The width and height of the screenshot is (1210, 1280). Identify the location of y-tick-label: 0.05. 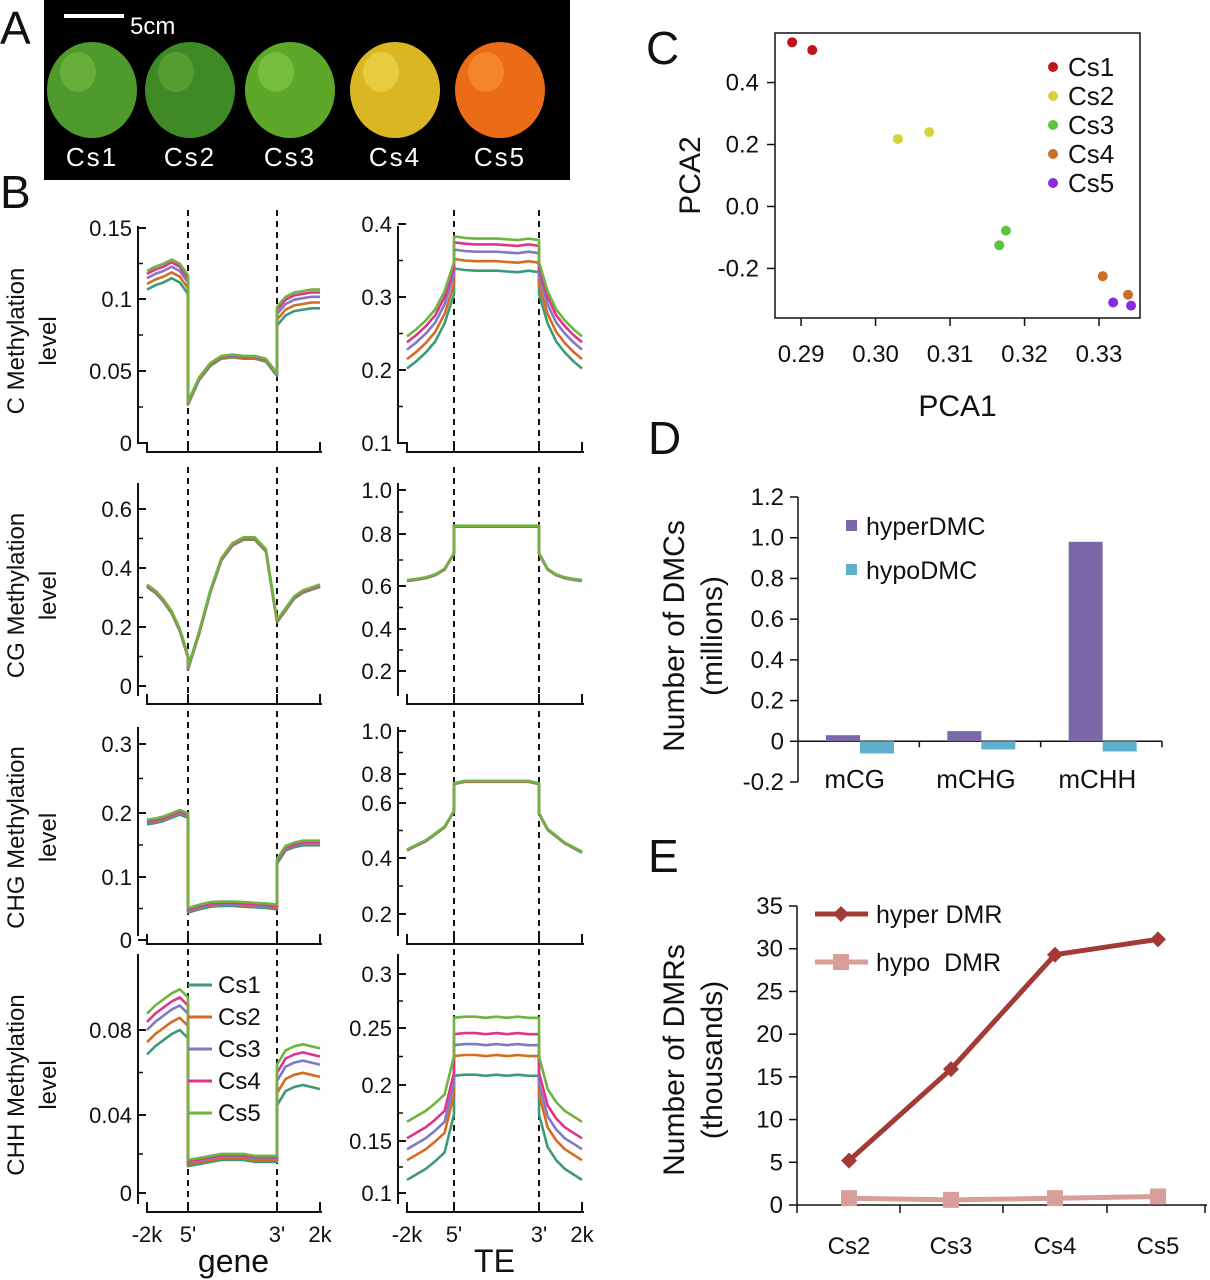
(110, 371).